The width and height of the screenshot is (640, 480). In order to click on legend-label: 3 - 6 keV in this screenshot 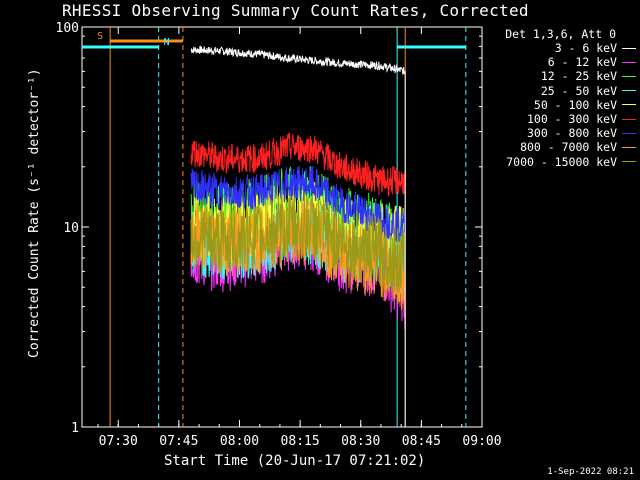, I will do `click(585, 48)`.